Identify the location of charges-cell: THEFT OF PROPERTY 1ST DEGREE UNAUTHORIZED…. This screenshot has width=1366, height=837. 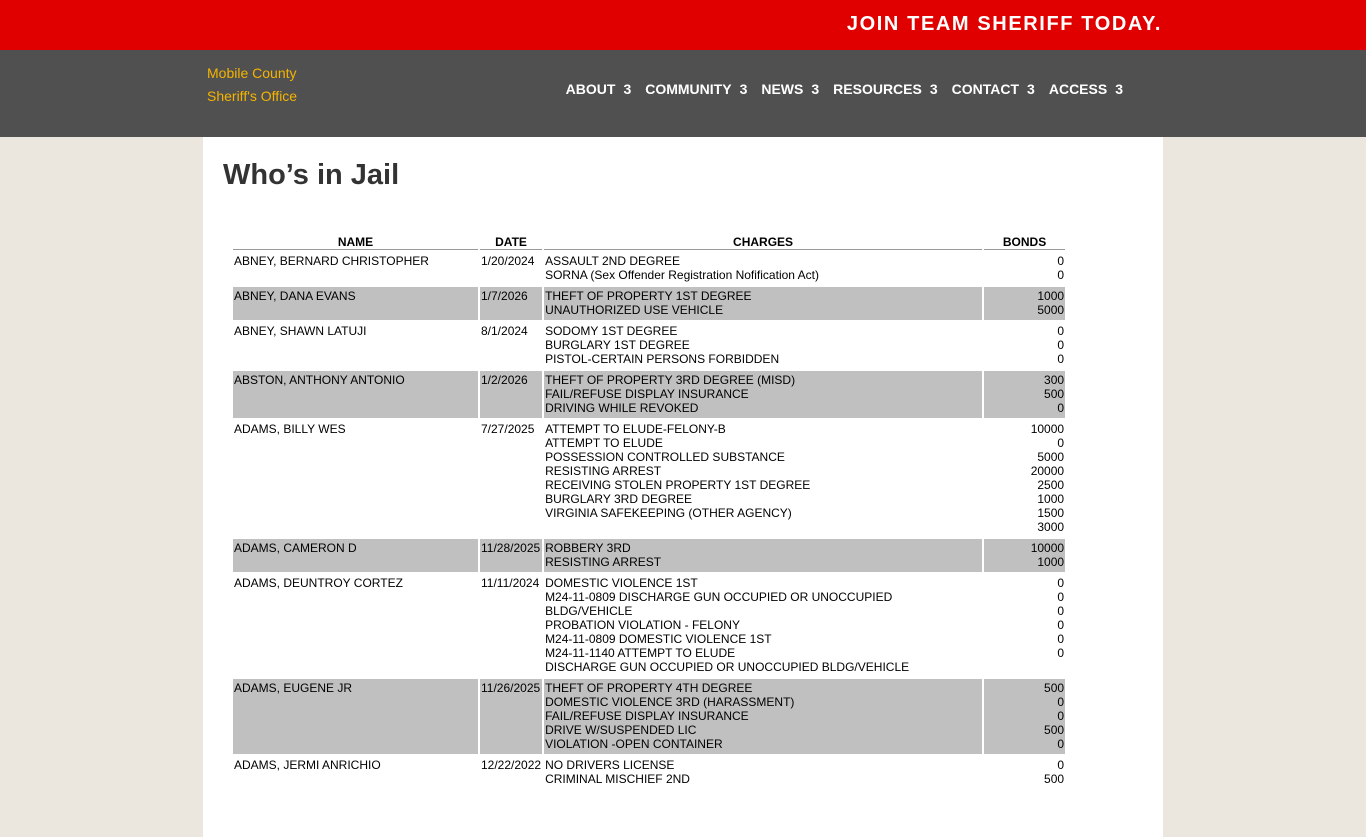
(763, 303).